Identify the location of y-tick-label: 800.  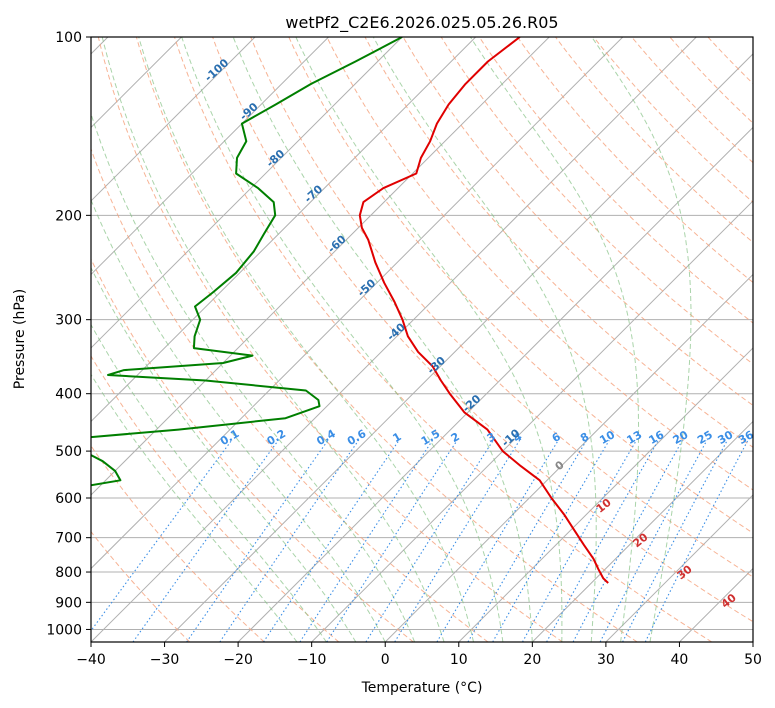
(68, 573).